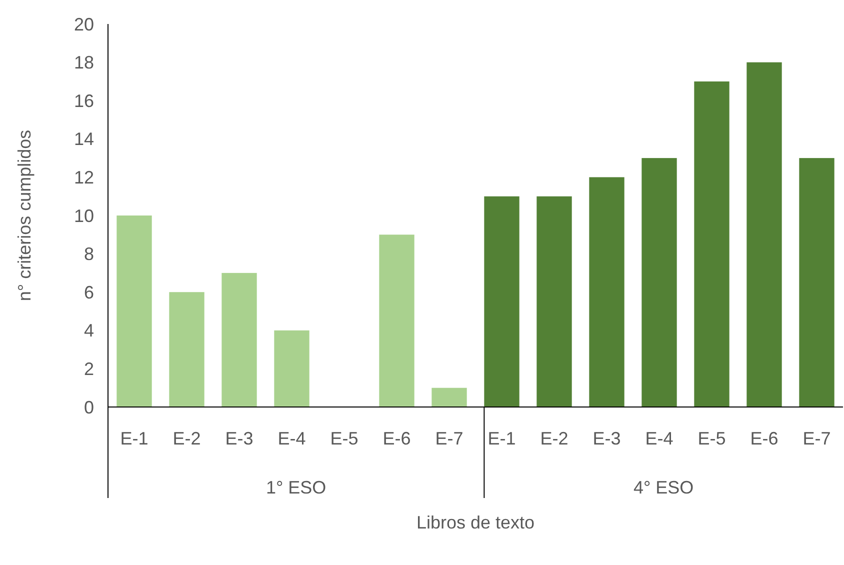 The width and height of the screenshot is (844, 565). What do you see at coordinates (89, 330) in the screenshot?
I see `y-tick-label: 4` at bounding box center [89, 330].